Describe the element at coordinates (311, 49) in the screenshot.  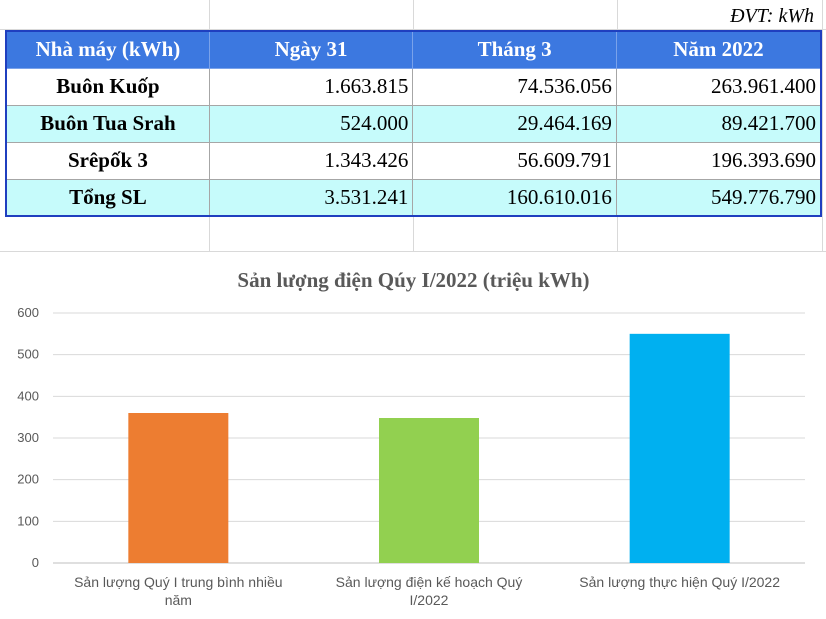
I see `header-day: Ngày 31` at that location.